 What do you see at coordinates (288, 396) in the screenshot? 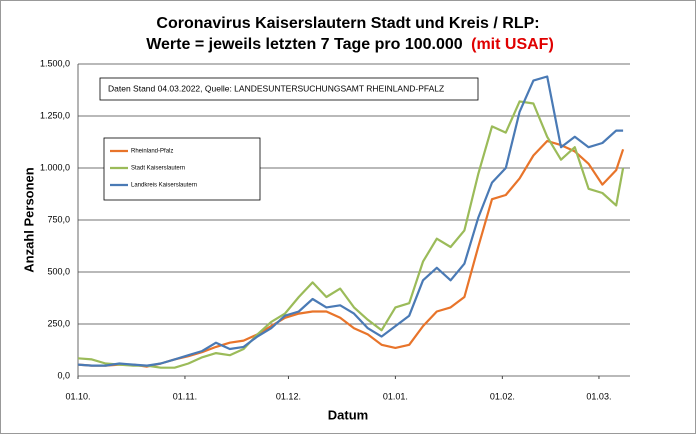
I see `x-tick-label: 01.12.` at bounding box center [288, 396].